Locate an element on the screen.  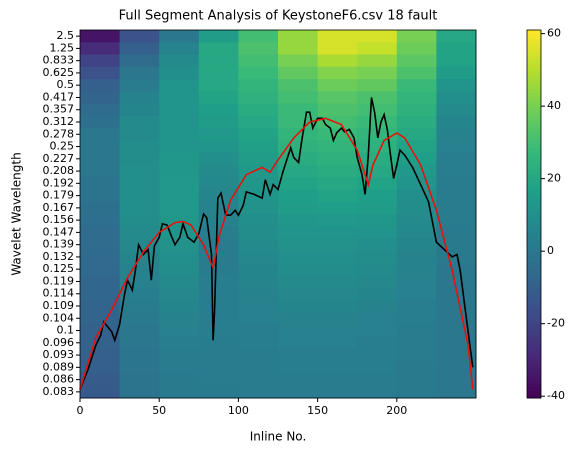
x-tick-label: 100 is located at coordinates (238, 410).